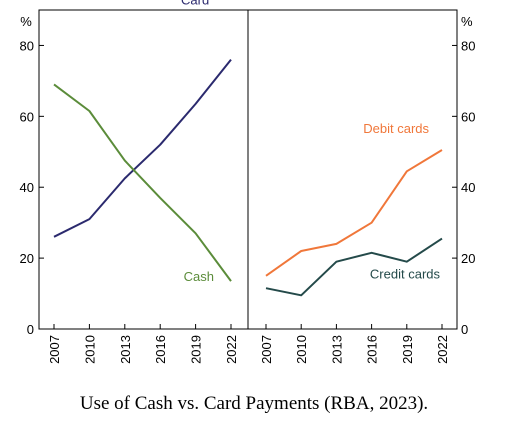 The image size is (508, 434). I want to click on x-tick-label-left-2016: 2016, so click(160, 349).